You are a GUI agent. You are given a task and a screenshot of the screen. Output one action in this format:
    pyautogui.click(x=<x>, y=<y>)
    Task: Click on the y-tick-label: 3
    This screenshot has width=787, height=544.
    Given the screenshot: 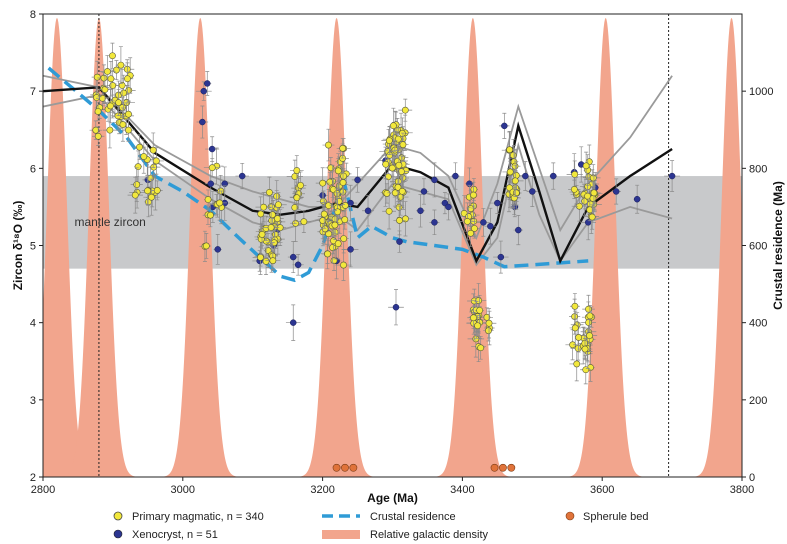 What is the action you would take?
    pyautogui.click(x=33, y=401)
    